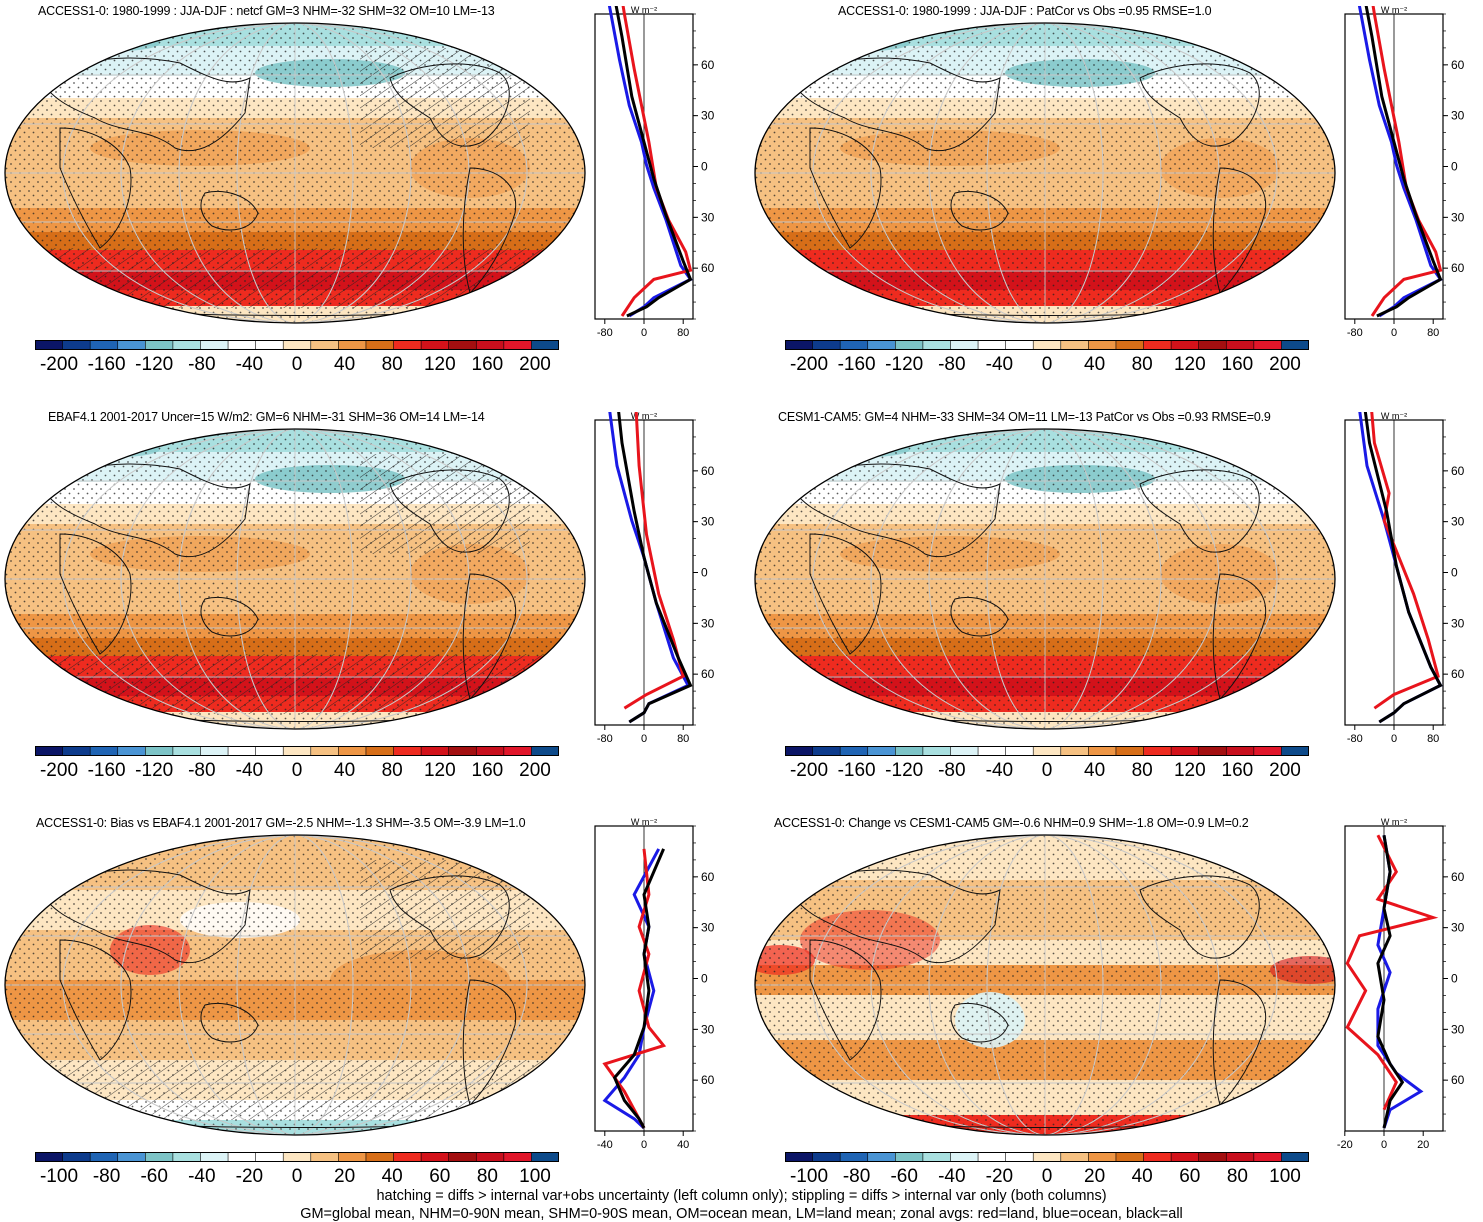 The image size is (1483, 1222). I want to click on colorbar-tick-label: -60, so click(154, 1176).